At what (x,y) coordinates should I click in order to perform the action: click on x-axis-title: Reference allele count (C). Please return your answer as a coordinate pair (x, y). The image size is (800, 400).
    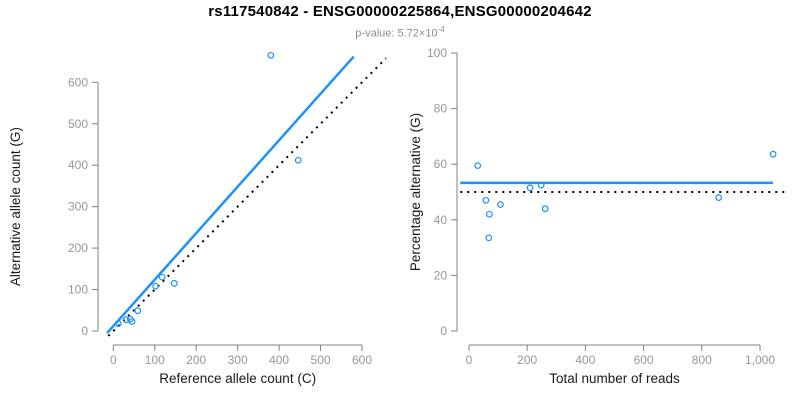
    Looking at the image, I should click on (237, 378).